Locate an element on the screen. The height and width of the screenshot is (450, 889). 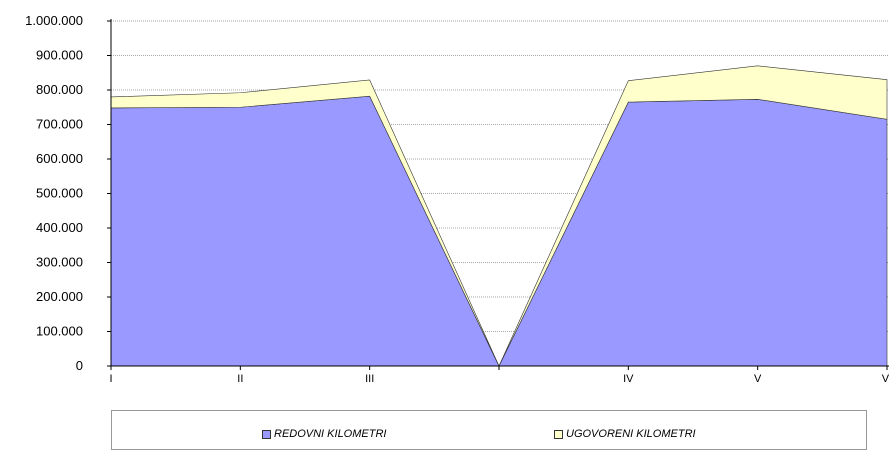
y-tick-label: 900.000 is located at coordinates (59, 55).